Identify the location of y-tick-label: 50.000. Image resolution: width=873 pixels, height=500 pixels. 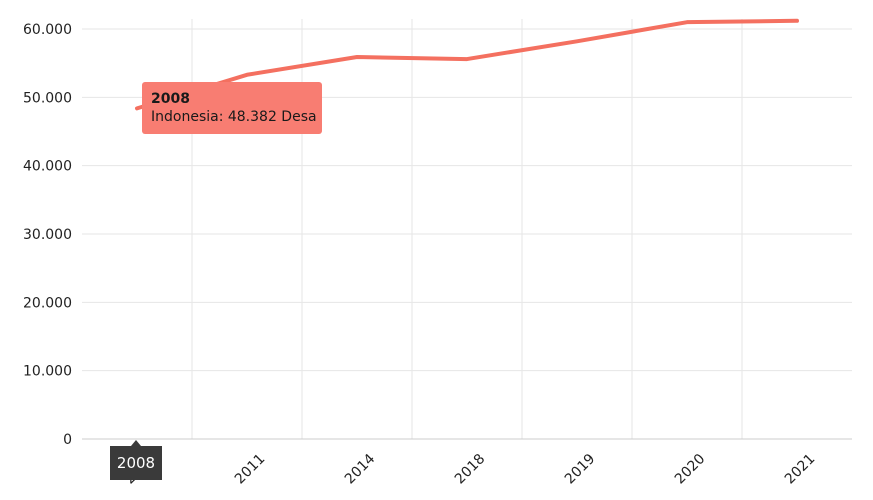
(47, 98).